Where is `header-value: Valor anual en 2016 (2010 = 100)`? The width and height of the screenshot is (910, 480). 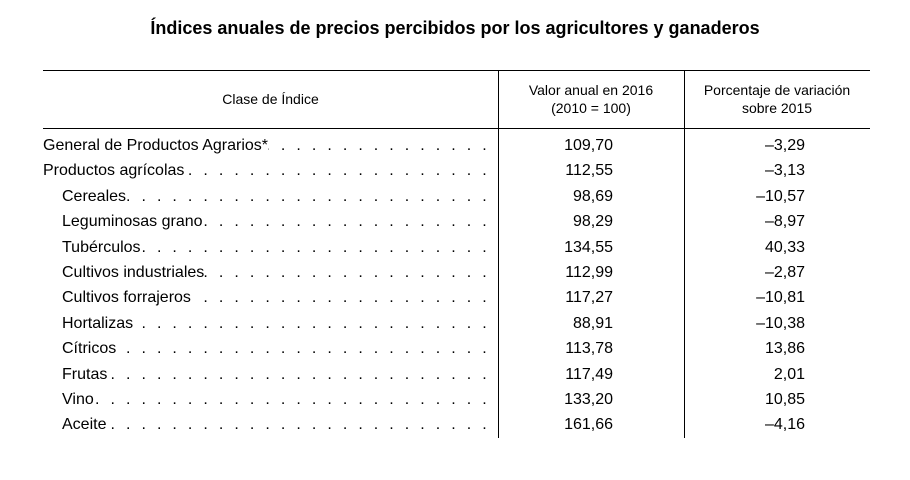
header-value: Valor anual en 2016 (2010 = 100) is located at coordinates (591, 99).